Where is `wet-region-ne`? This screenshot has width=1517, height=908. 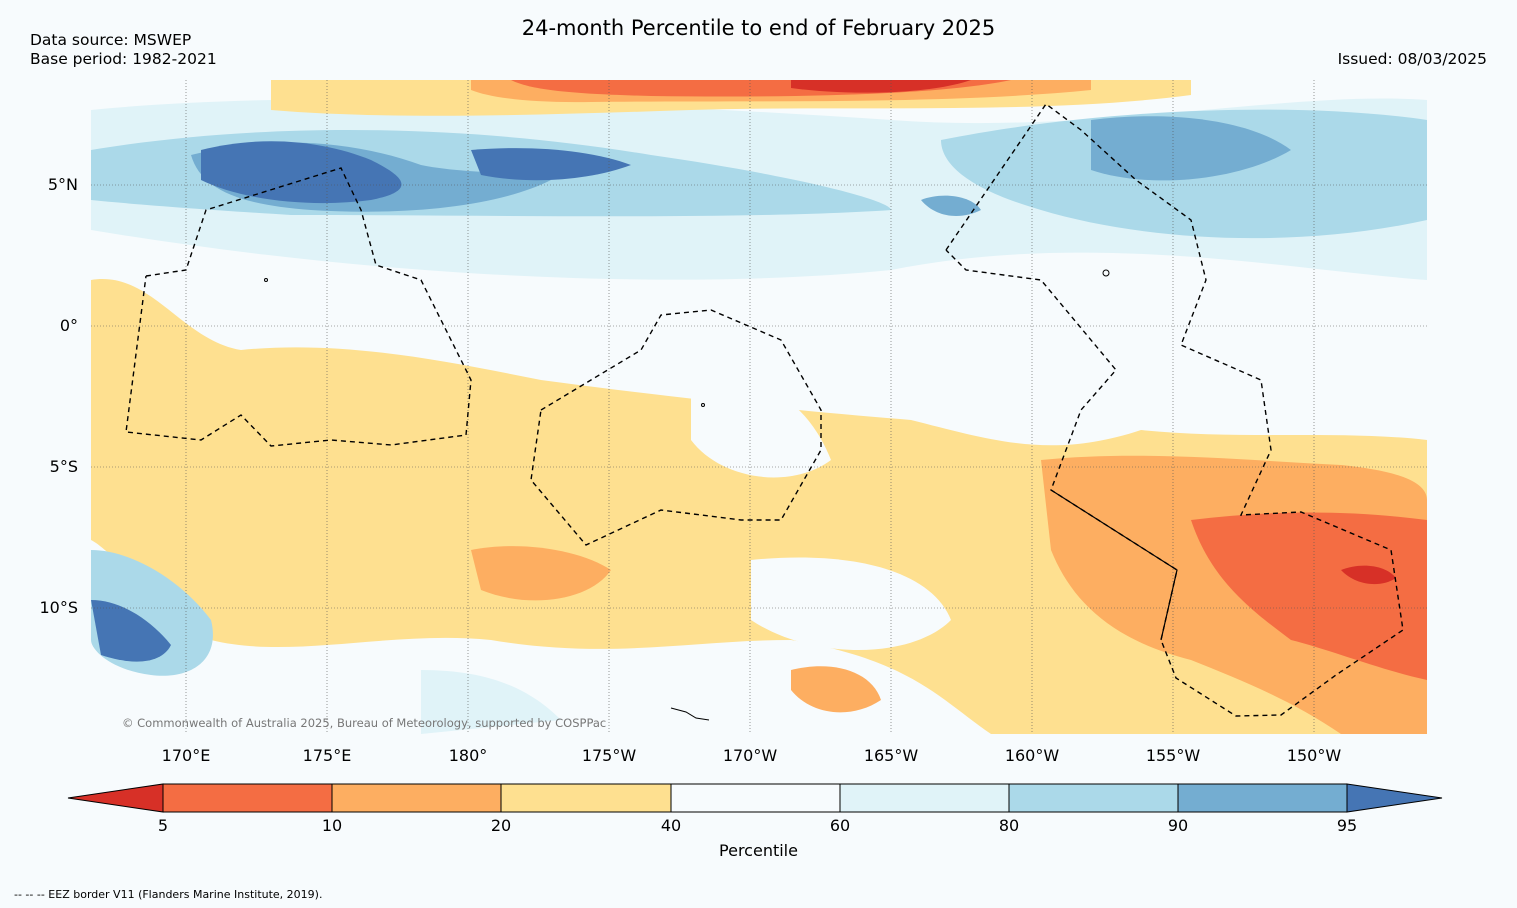 wet-region-ne is located at coordinates (1191, 148).